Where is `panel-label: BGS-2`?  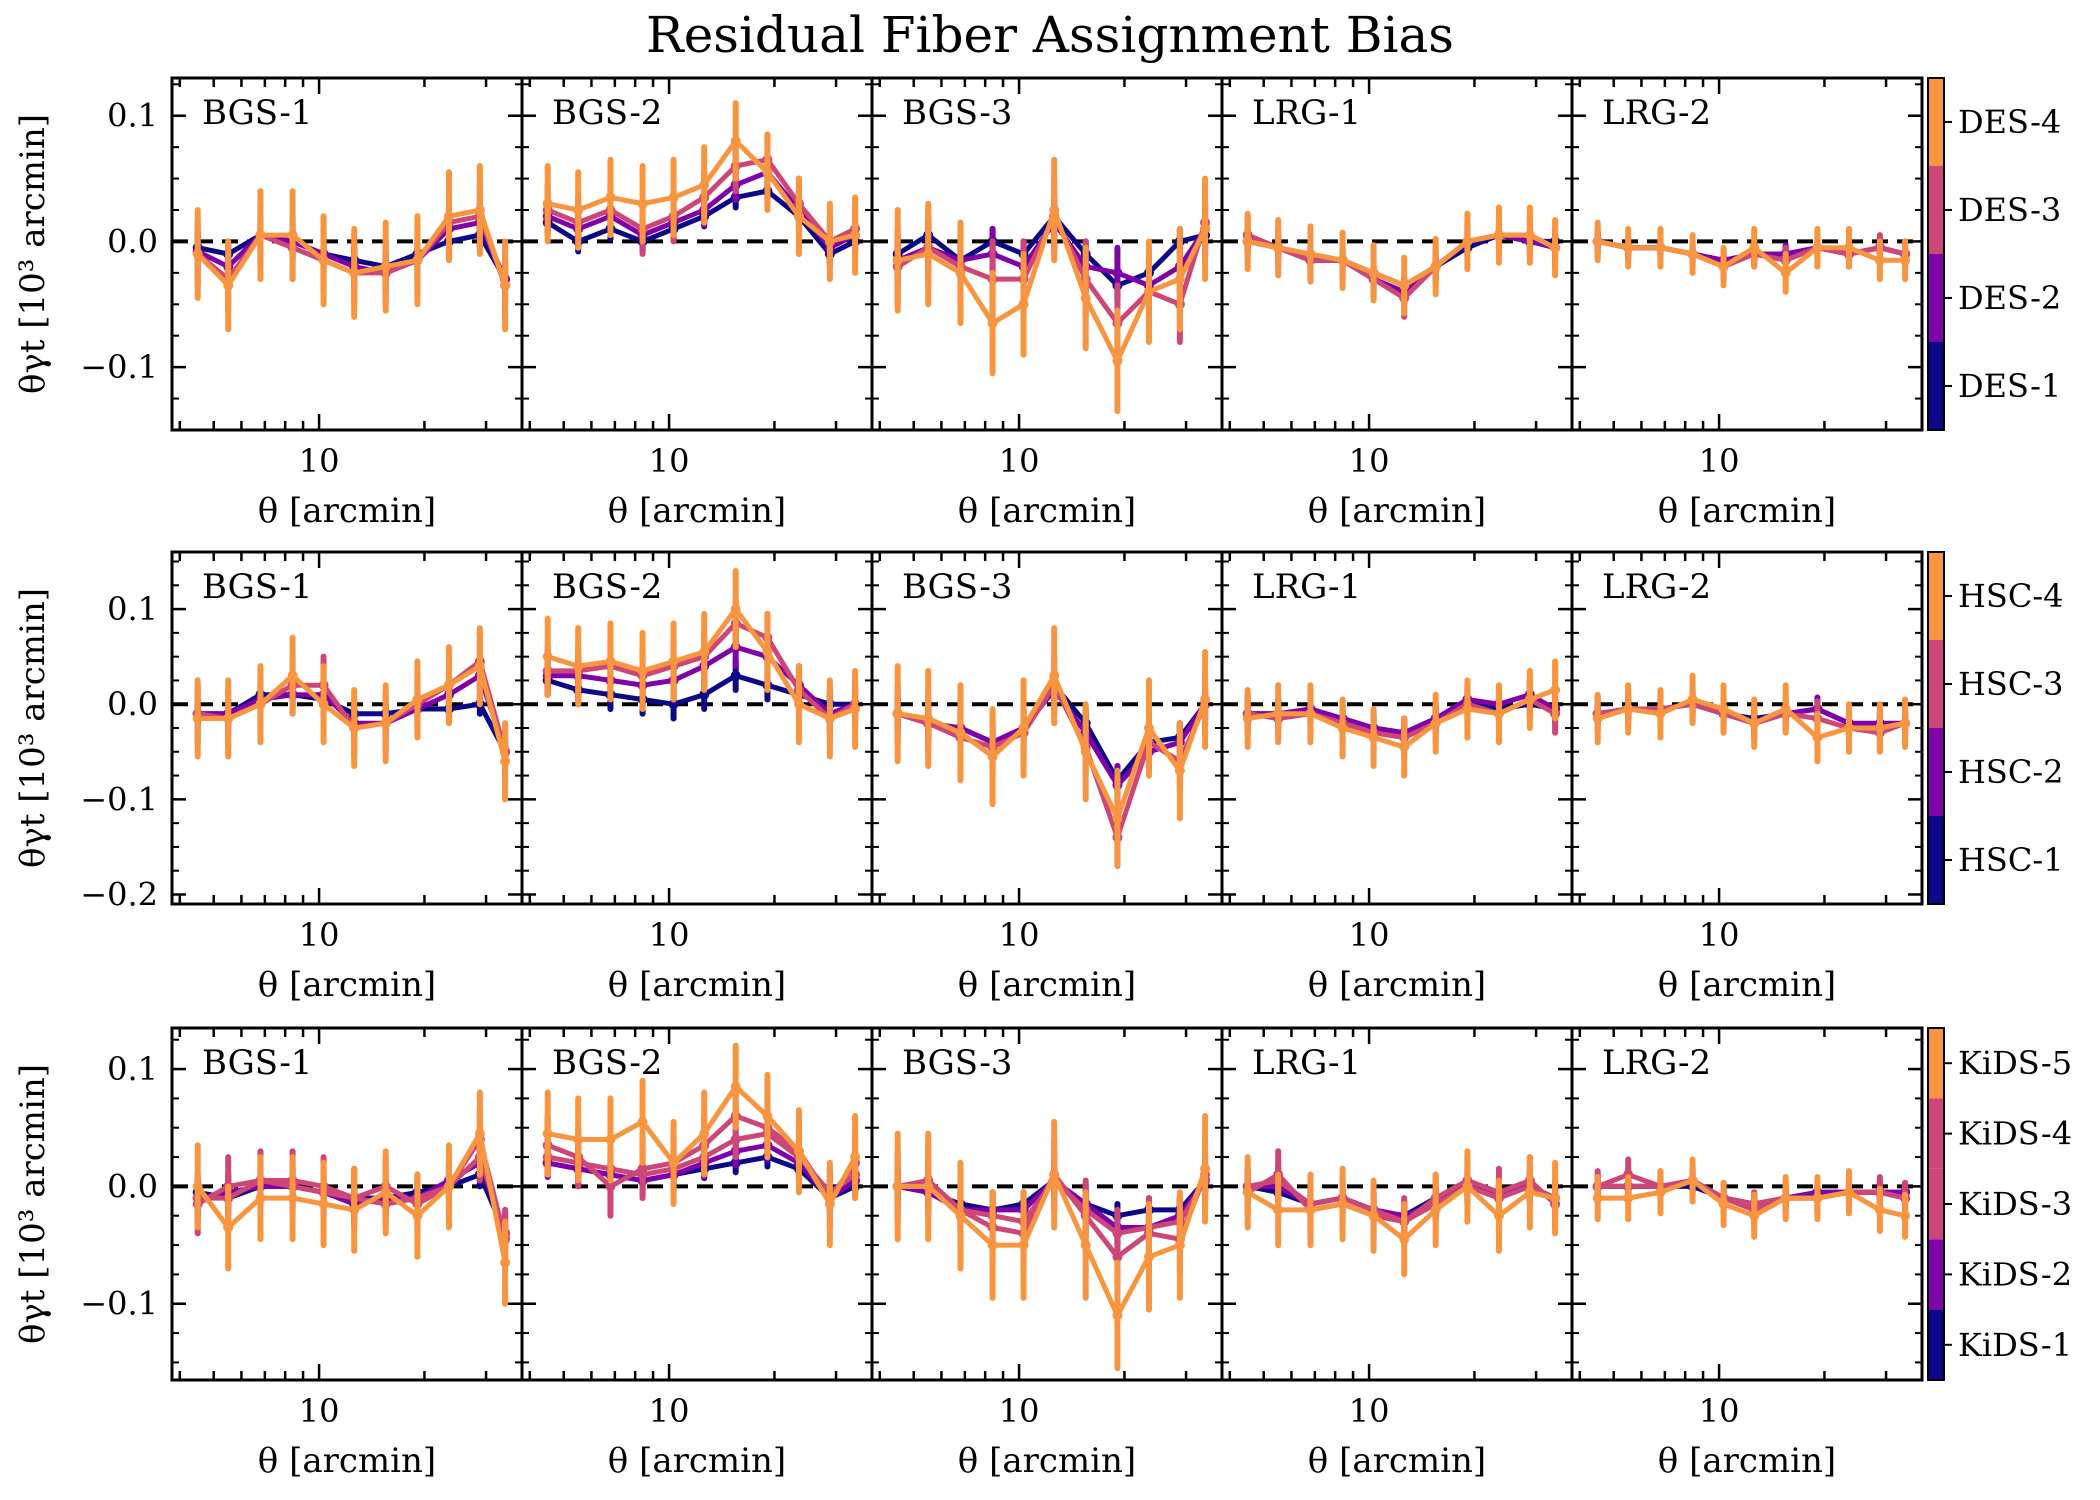 panel-label: BGS-2 is located at coordinates (607, 1063).